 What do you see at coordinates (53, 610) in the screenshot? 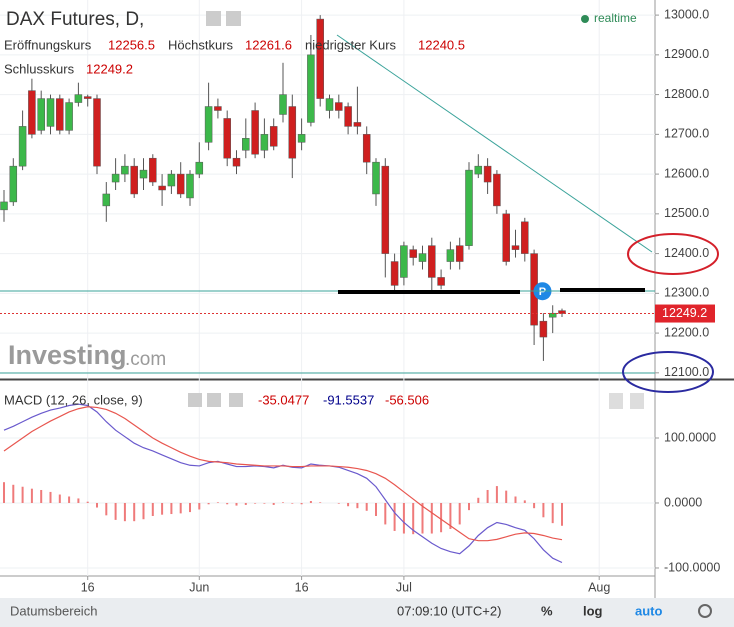
I see `range-button: Datumsbereich` at bounding box center [53, 610].